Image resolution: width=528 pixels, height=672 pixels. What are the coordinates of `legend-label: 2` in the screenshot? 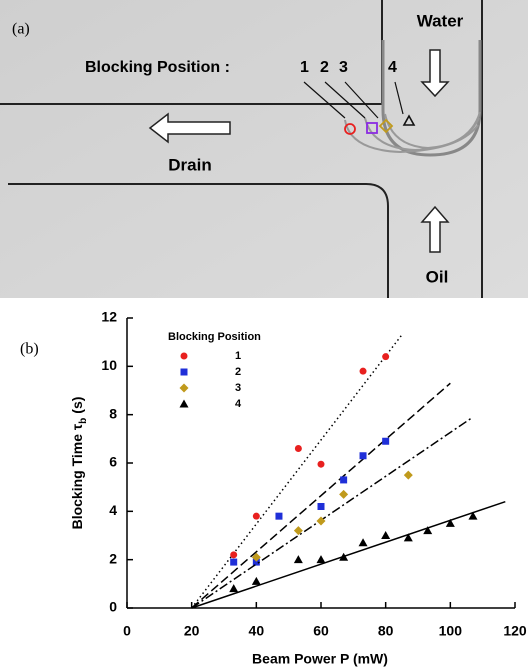 It's located at (238, 372).